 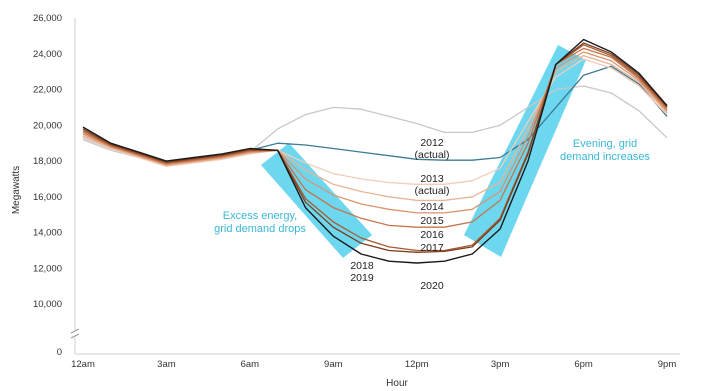 What do you see at coordinates (47, 90) in the screenshot?
I see `y-tick-label: 22,000` at bounding box center [47, 90].